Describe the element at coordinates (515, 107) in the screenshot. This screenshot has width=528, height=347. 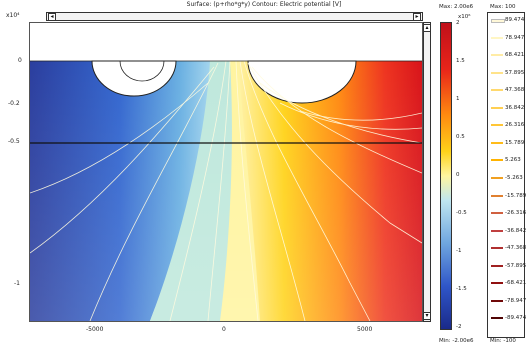
I see `contour-label: 36.842` at that location.